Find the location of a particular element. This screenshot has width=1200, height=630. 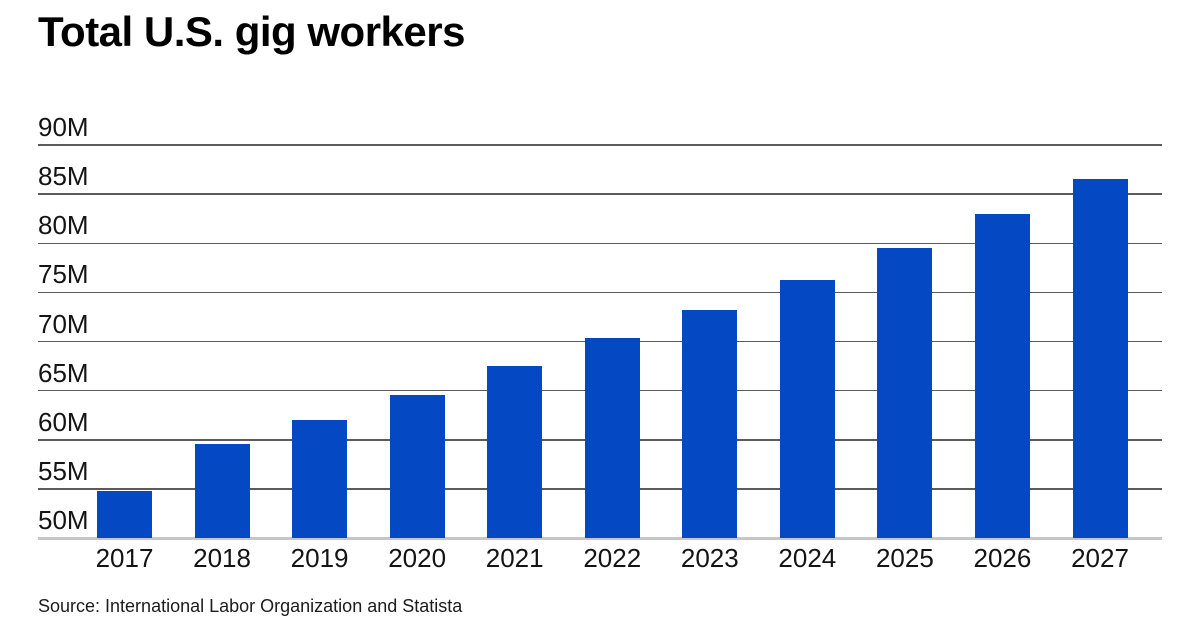

y-tick-label-55M: 55M is located at coordinates (63, 470).